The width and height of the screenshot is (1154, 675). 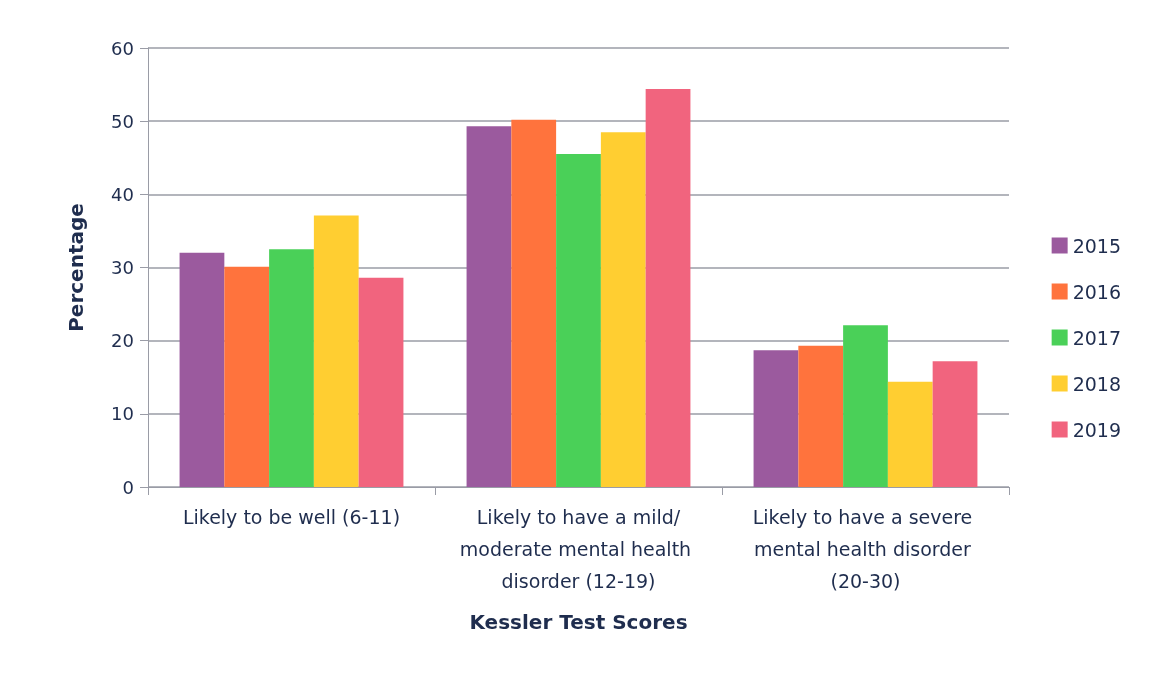 What do you see at coordinates (1097, 429) in the screenshot?
I see `legend-label: 2019` at bounding box center [1097, 429].